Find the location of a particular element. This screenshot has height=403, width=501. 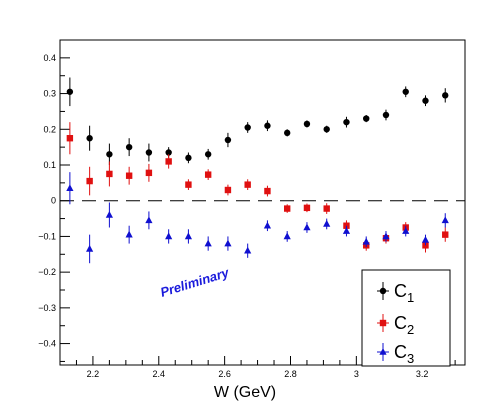

y-tick-label: −0.4 is located at coordinates (47, 344).